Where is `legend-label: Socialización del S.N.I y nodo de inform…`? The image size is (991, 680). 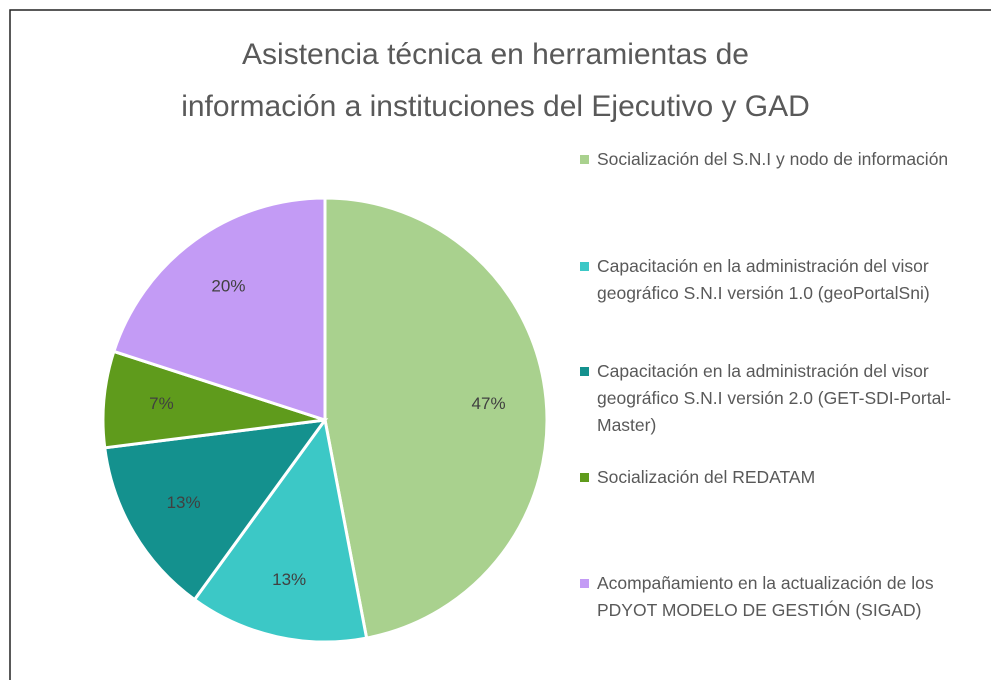
legend-label: Socialización del S.N.I y nodo de inform… is located at coordinates (773, 159).